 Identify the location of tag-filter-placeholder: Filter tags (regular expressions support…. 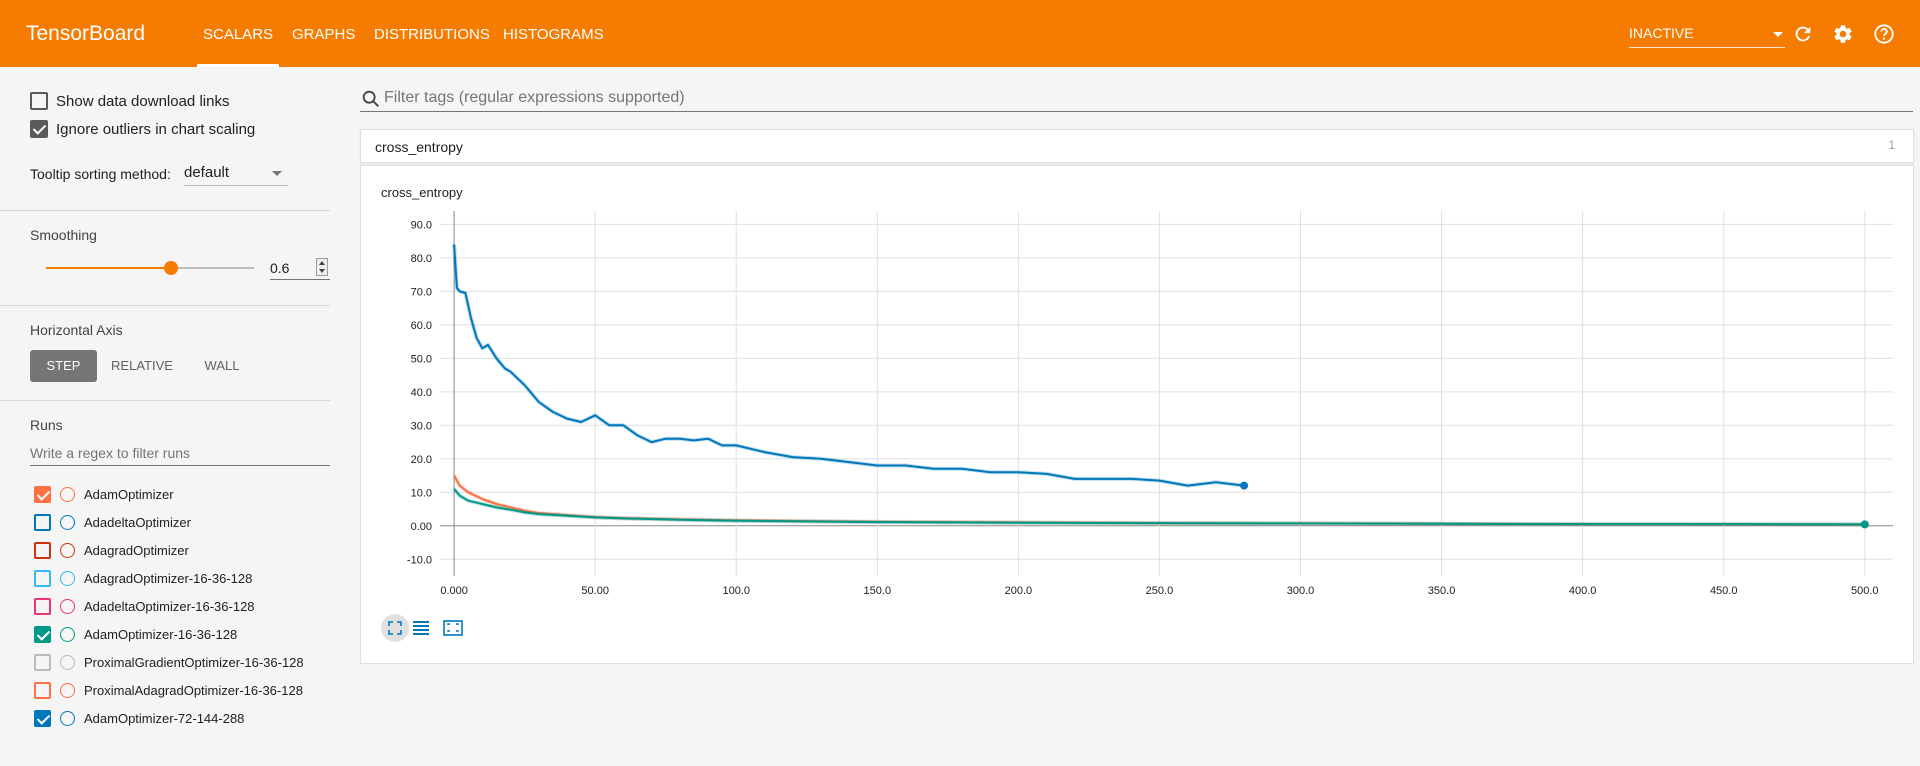
(534, 97).